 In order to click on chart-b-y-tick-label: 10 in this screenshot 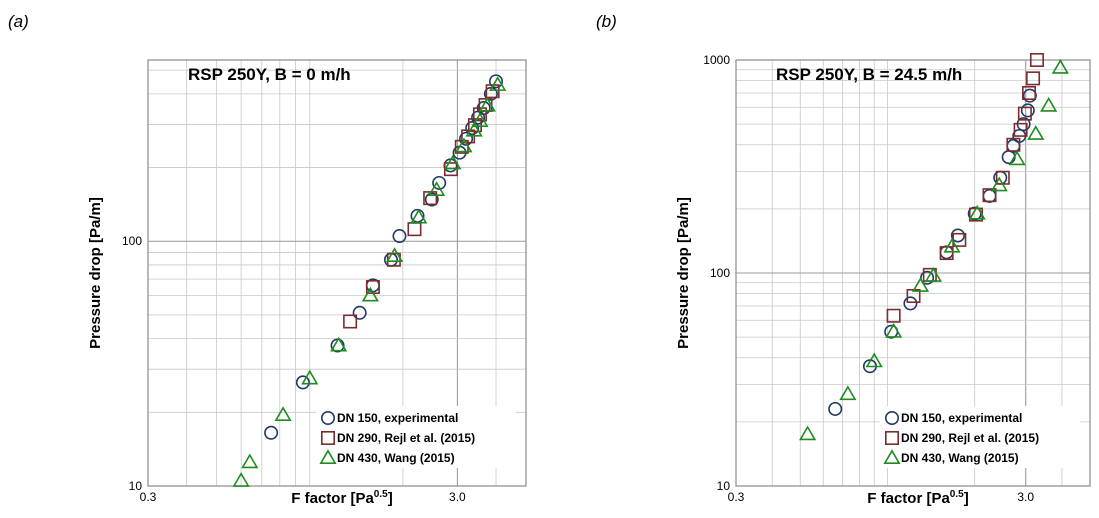, I will do `click(724, 486)`.